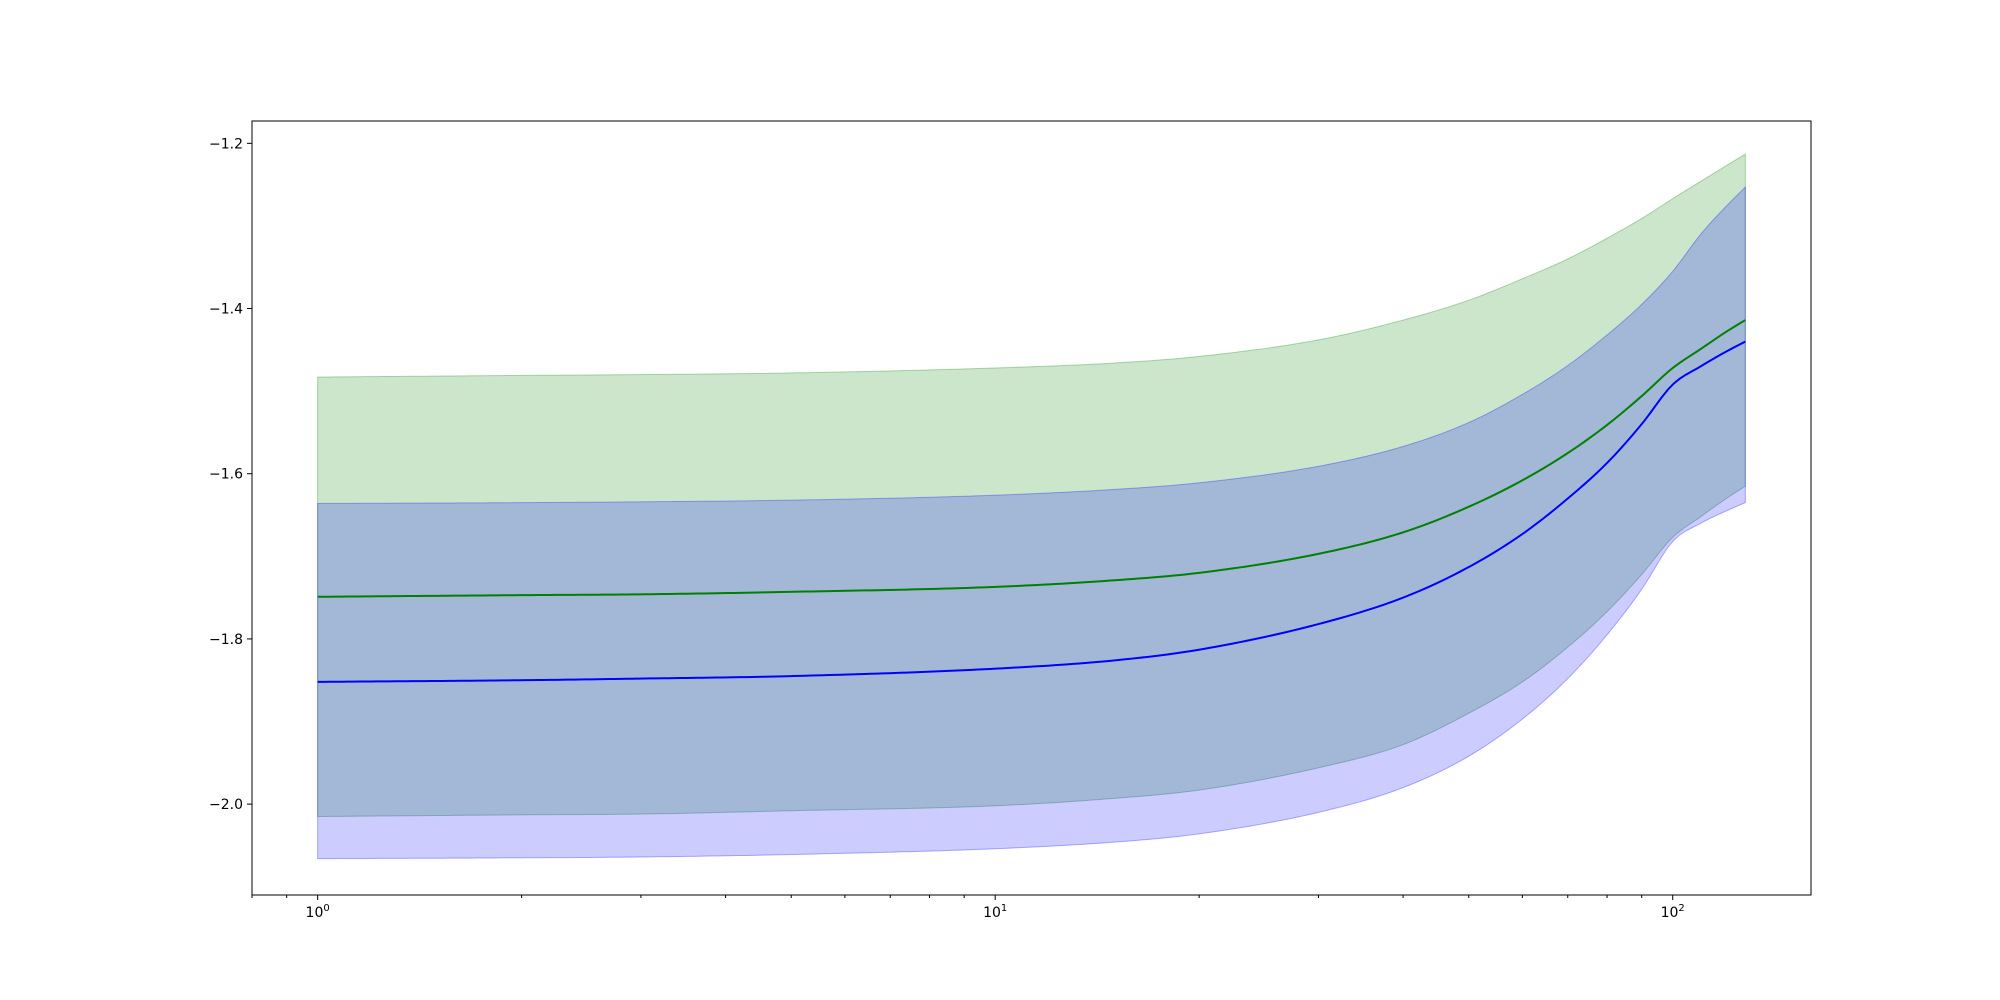 The image size is (2000, 1000). Describe the element at coordinates (226, 475) in the screenshot. I see `y-tick-label: −1.6` at that location.